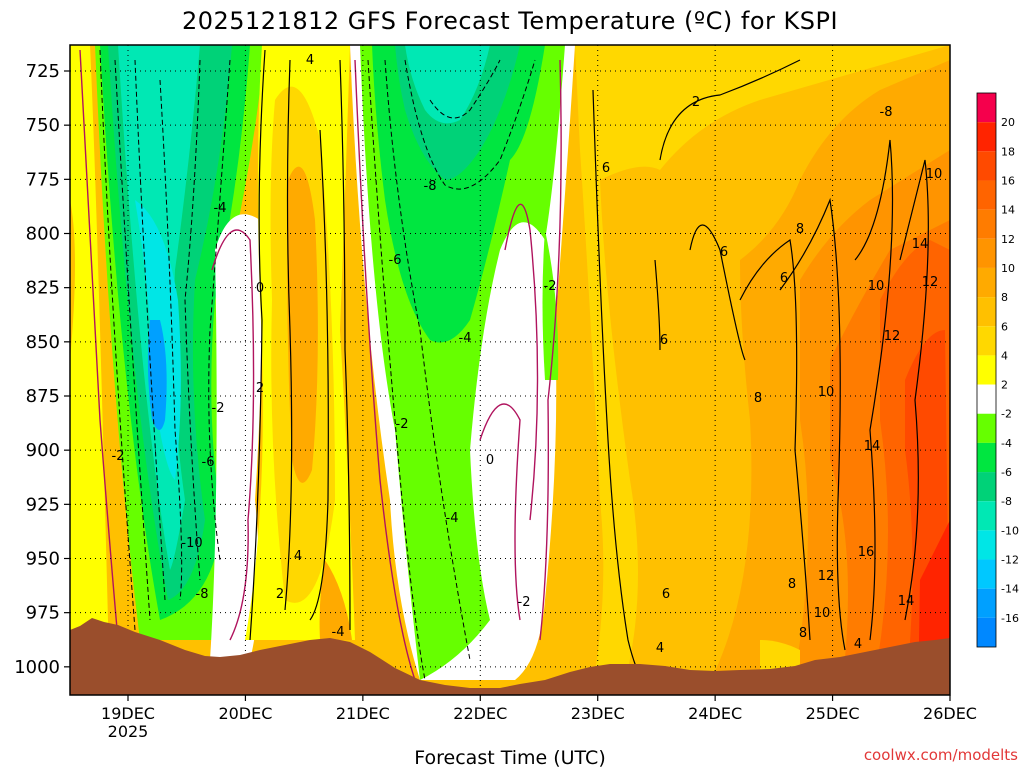  Describe the element at coordinates (715, 713) in the screenshot. I see `x-tick-label: 24DEC` at that location.